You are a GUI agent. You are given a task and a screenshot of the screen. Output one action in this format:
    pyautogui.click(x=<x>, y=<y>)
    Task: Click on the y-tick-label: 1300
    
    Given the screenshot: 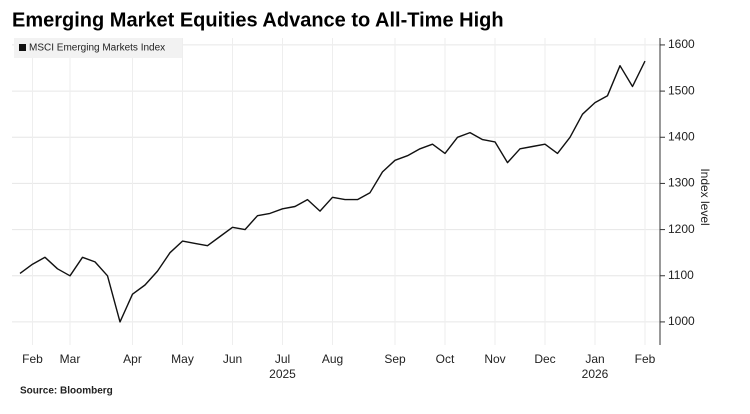 What is the action you would take?
    pyautogui.click(x=681, y=183)
    